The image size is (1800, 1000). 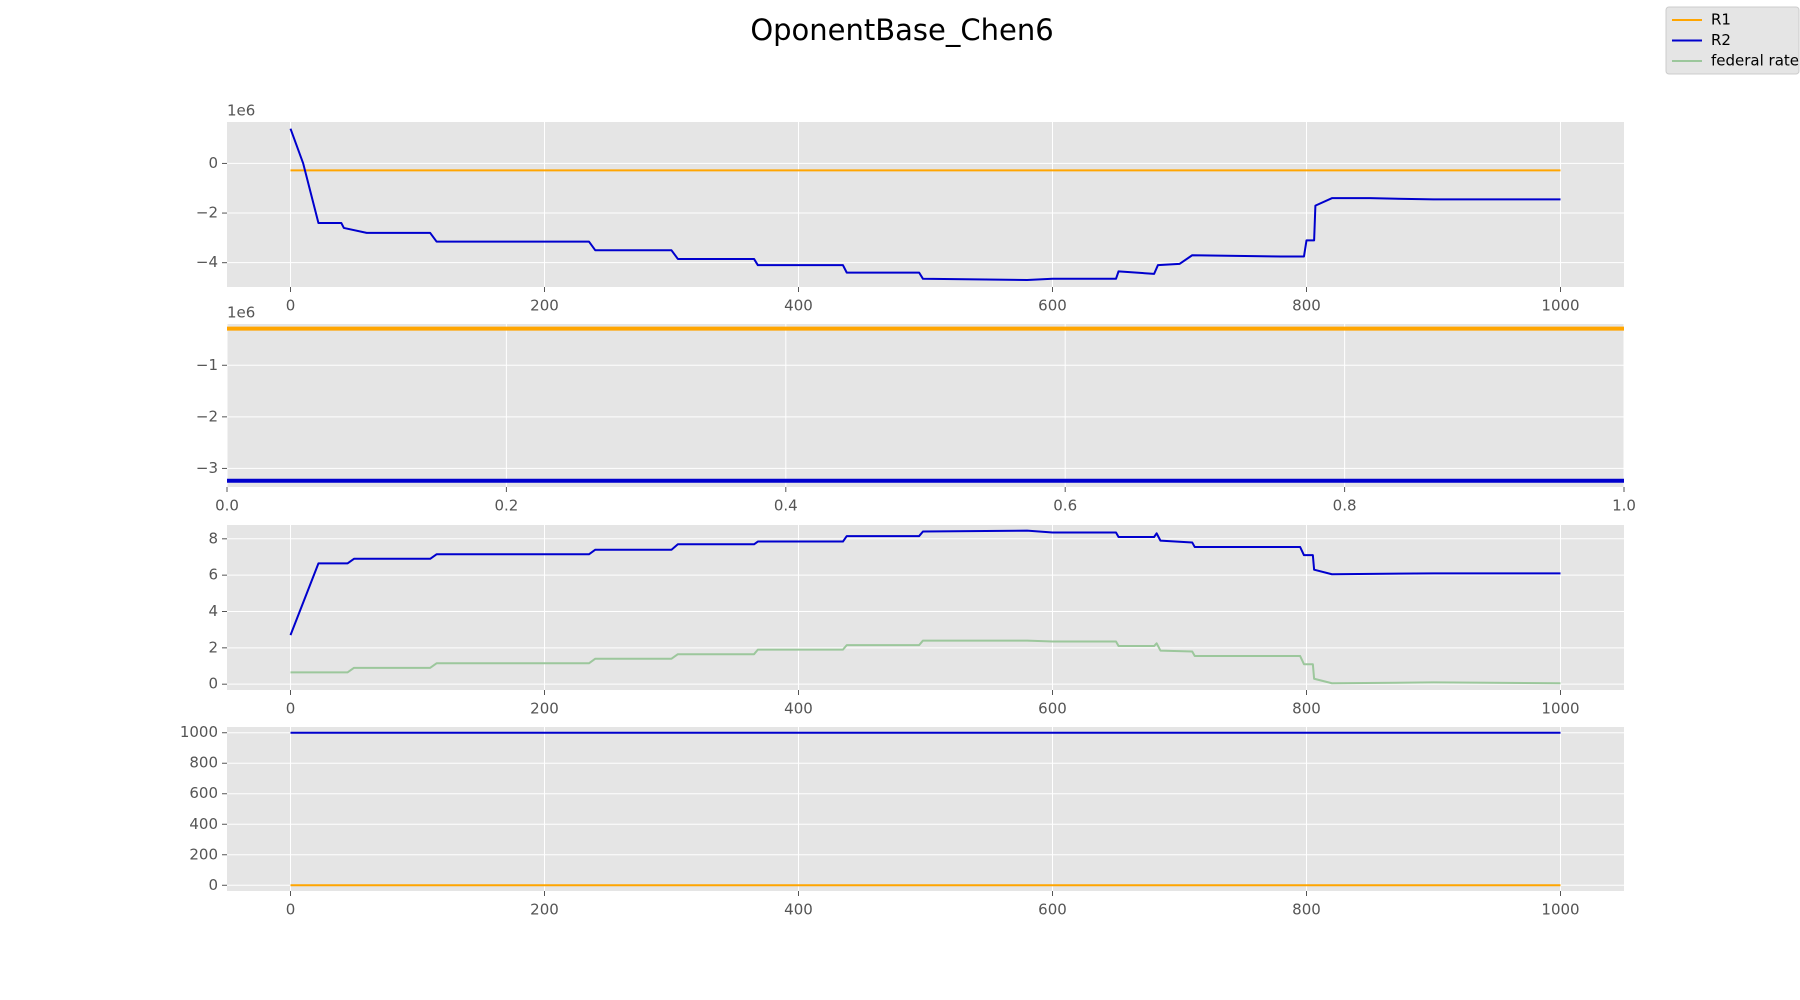 What do you see at coordinates (207, 262) in the screenshot?
I see `y-tick-label: −4` at bounding box center [207, 262].